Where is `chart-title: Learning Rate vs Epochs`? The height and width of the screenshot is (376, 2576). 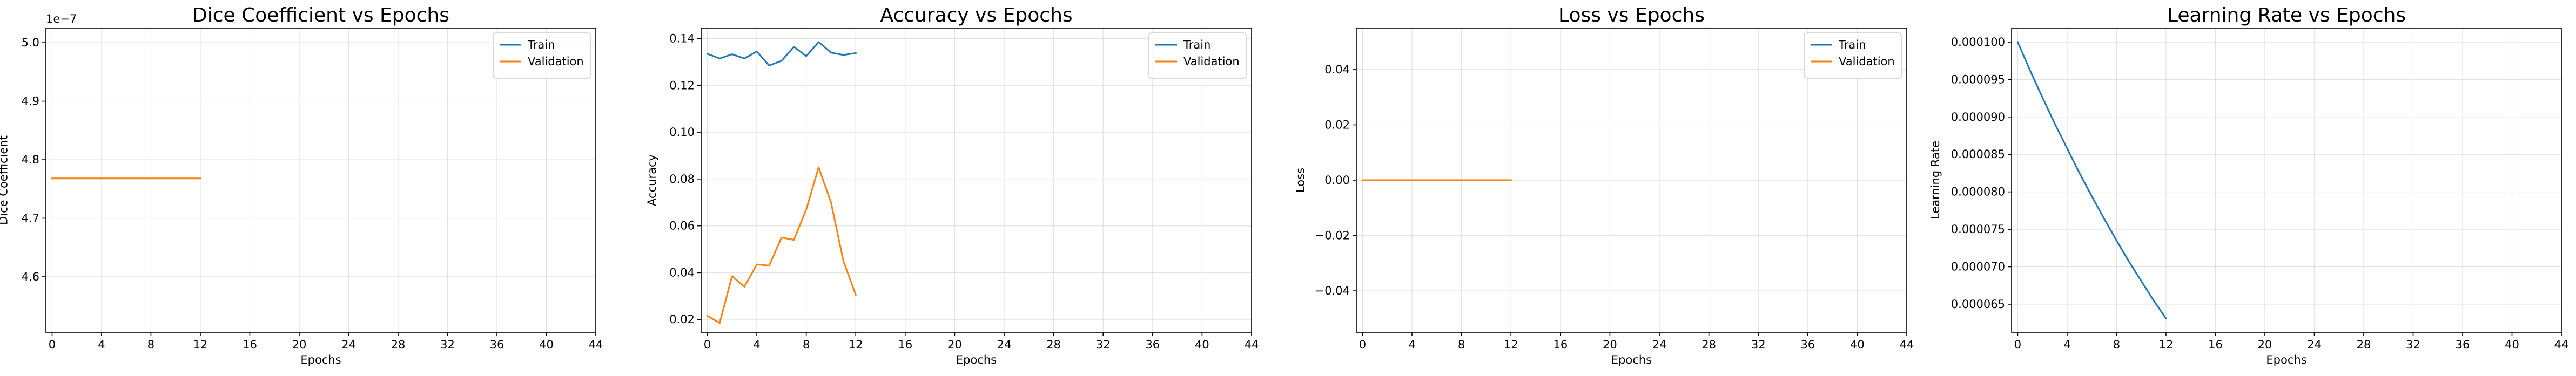 chart-title: Learning Rate vs Epochs is located at coordinates (2286, 15).